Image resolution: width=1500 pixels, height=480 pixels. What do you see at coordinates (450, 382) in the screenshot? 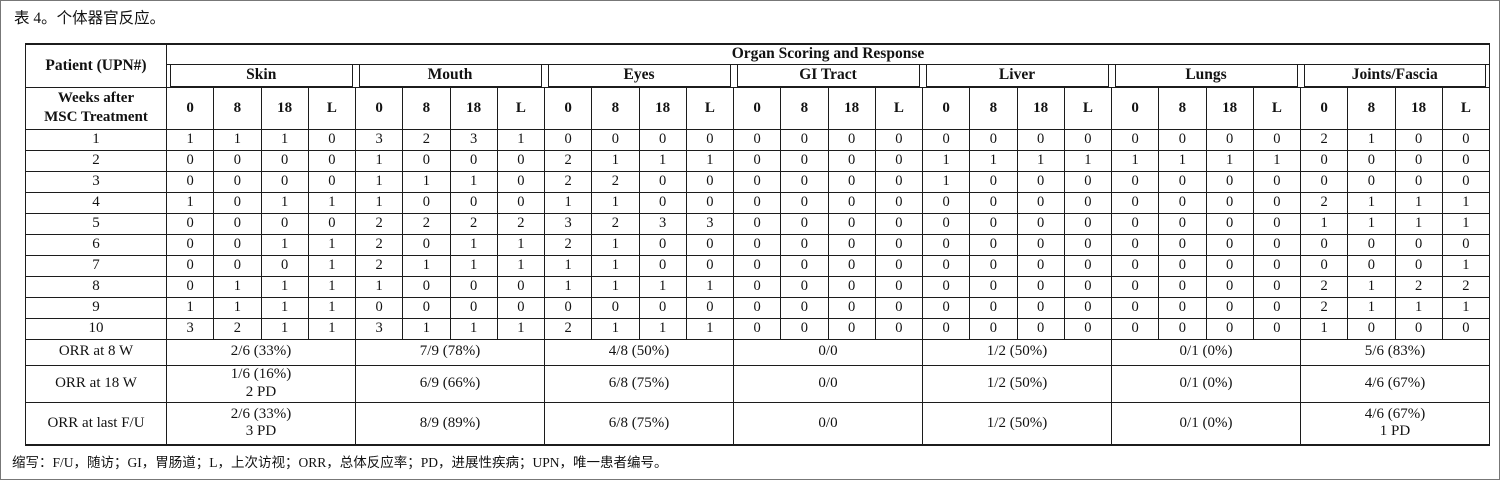
I see `summary-value-line: 6/9 (66%)` at bounding box center [450, 382].